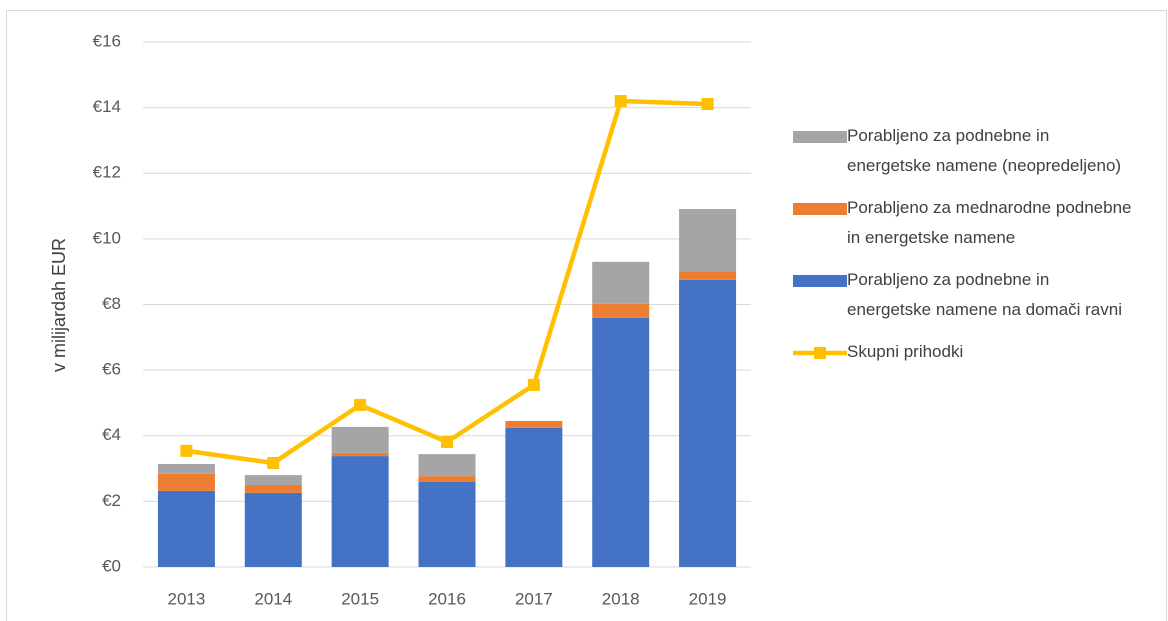 The height and width of the screenshot is (621, 1168). I want to click on x-tick-label: 2018, so click(621, 598).